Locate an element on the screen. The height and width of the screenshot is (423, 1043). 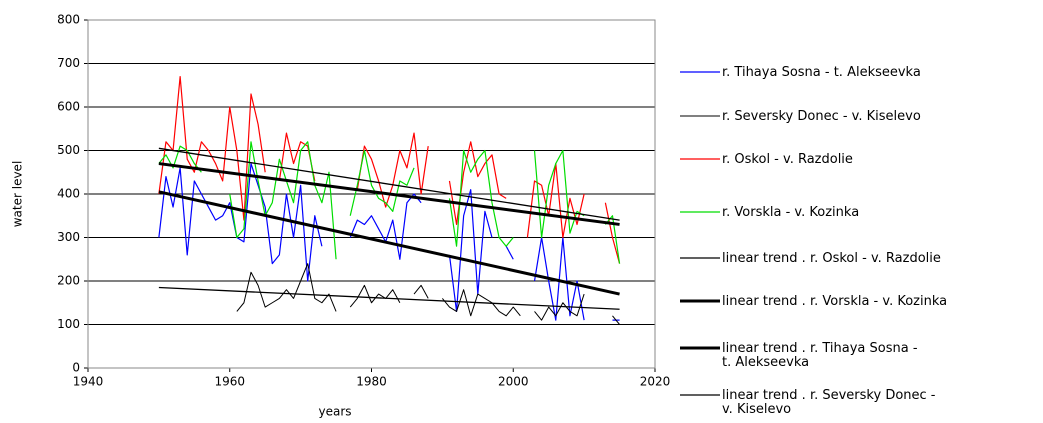
legend-label: linear trend . r. Oskol - v. Razdolie is located at coordinates (831, 258).